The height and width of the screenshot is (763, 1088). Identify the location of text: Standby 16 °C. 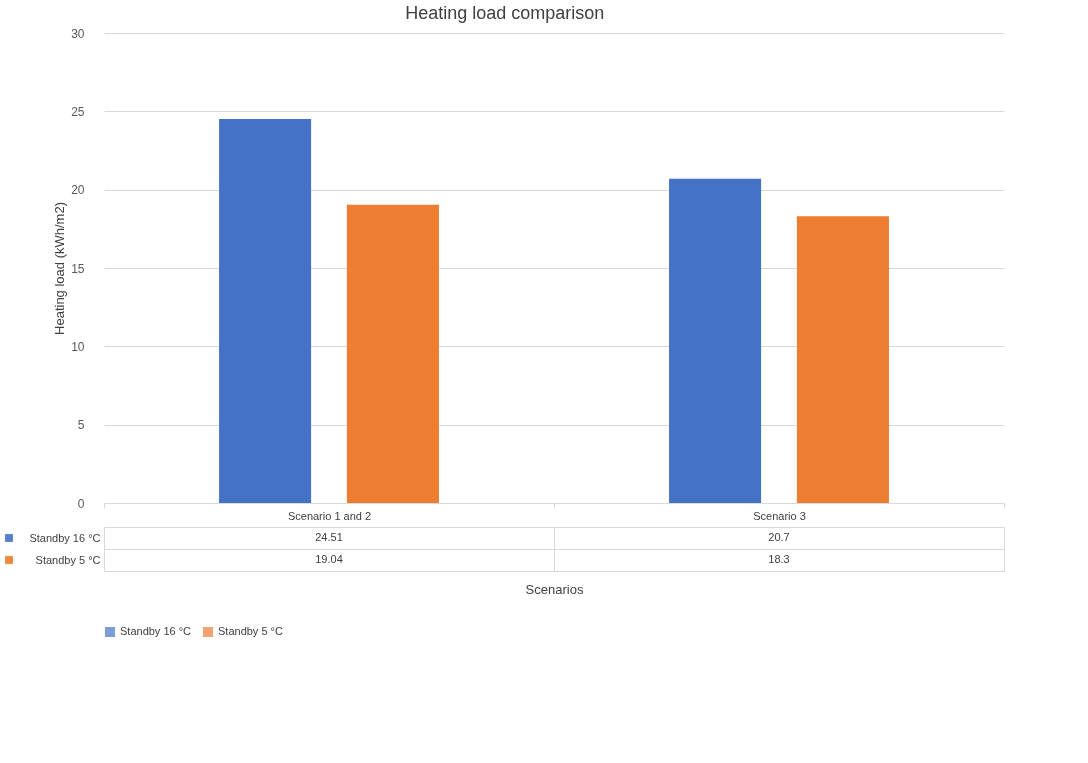
(156, 631).